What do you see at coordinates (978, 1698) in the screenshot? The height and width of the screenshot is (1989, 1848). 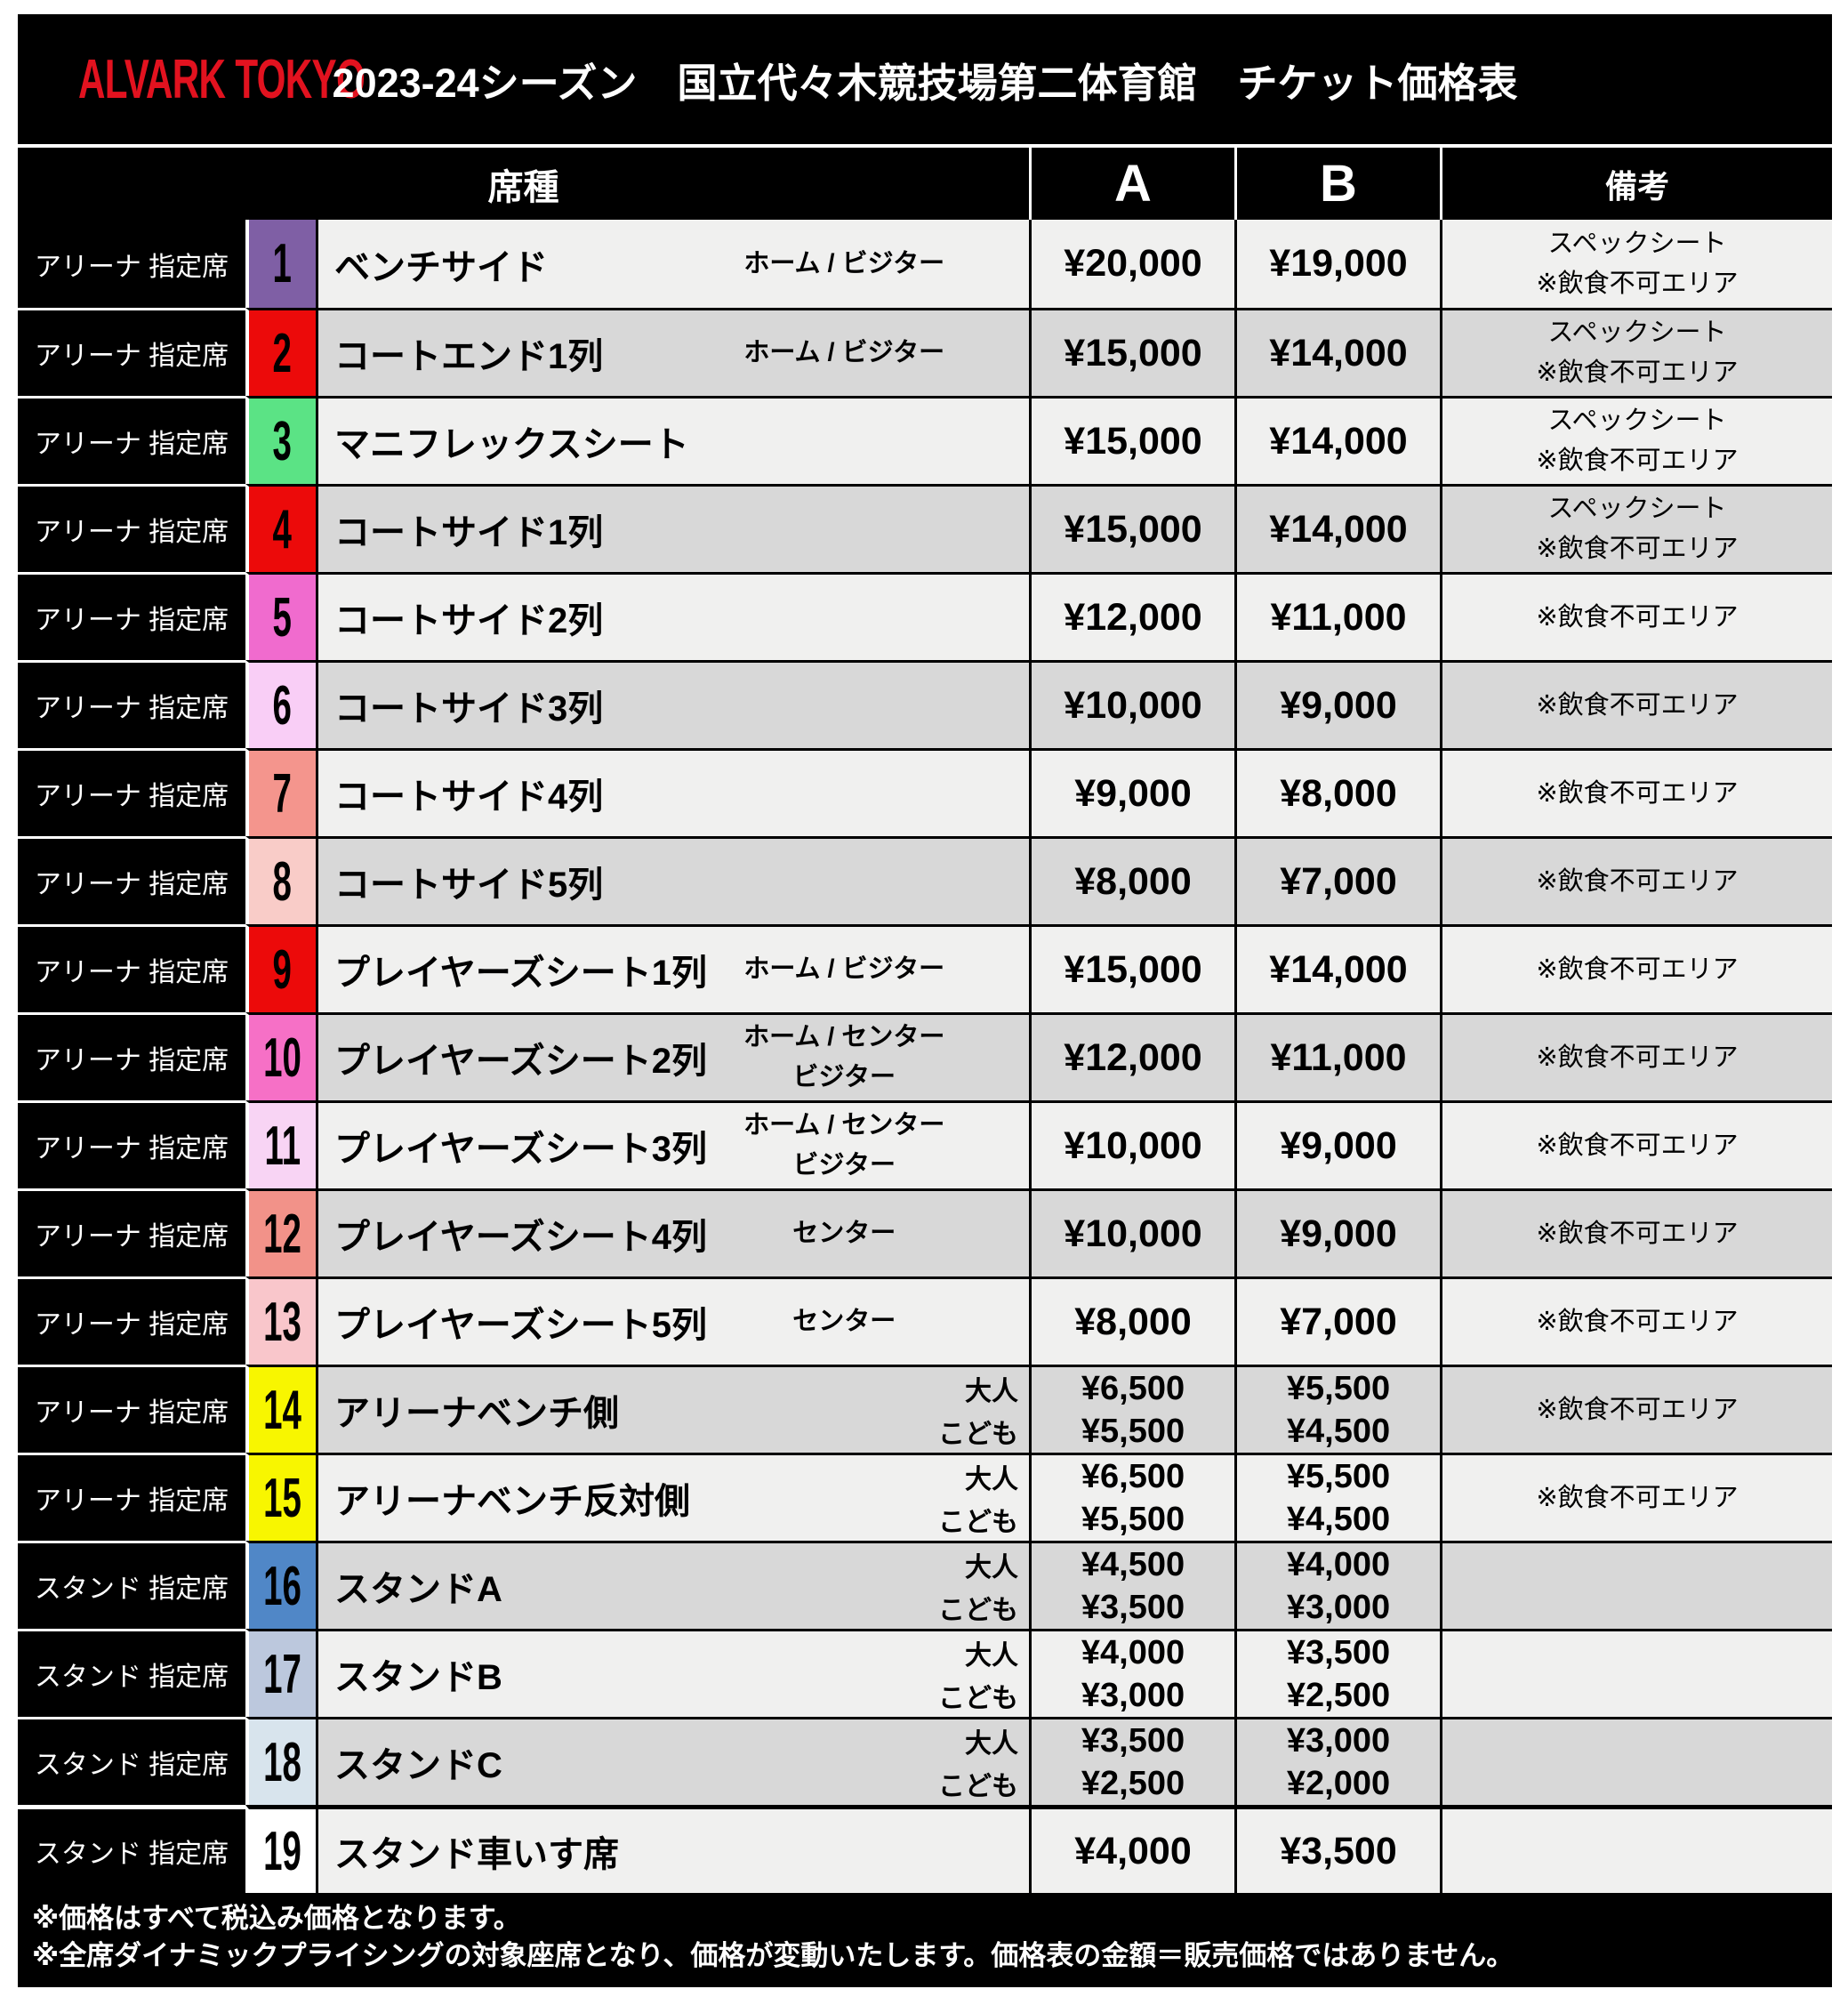 I see `line: こども` at bounding box center [978, 1698].